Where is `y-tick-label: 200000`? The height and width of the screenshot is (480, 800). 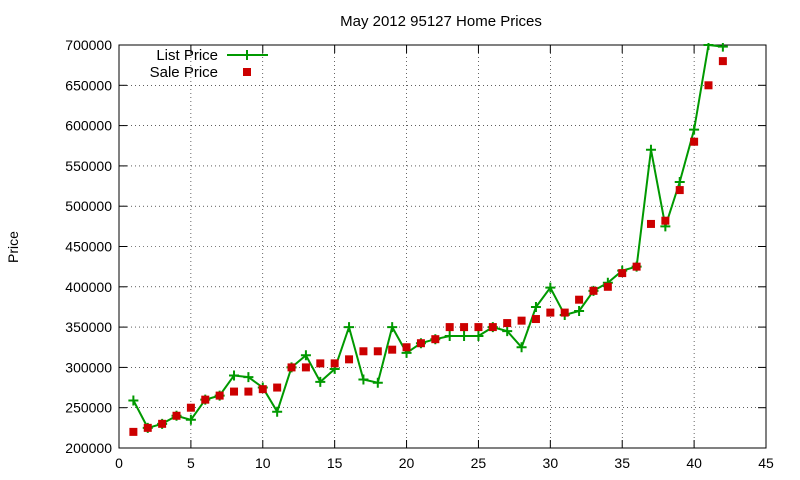 y-tick-label: 200000 is located at coordinates (88, 448).